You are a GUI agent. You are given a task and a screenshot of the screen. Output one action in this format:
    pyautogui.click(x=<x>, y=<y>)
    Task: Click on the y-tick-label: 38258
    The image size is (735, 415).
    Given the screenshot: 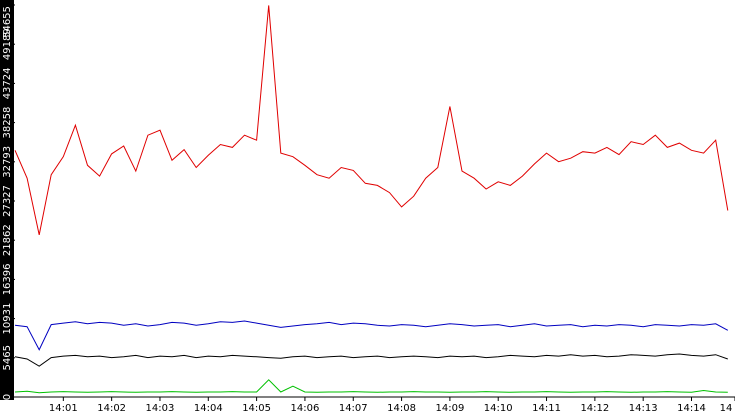 What is the action you would take?
    pyautogui.click(x=7, y=123)
    